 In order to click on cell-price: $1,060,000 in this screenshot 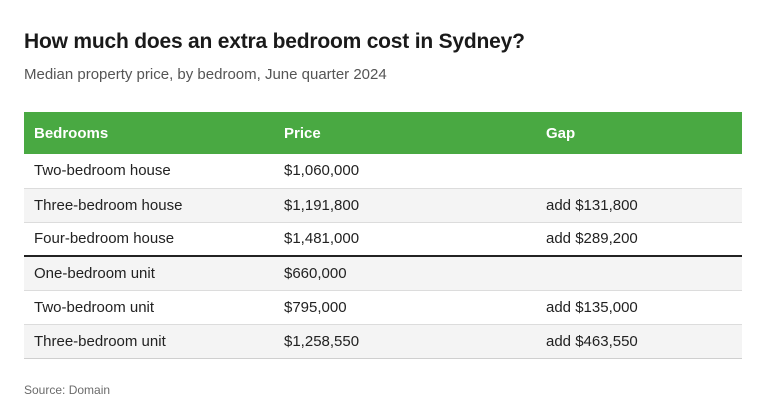, I will do `click(405, 171)`.